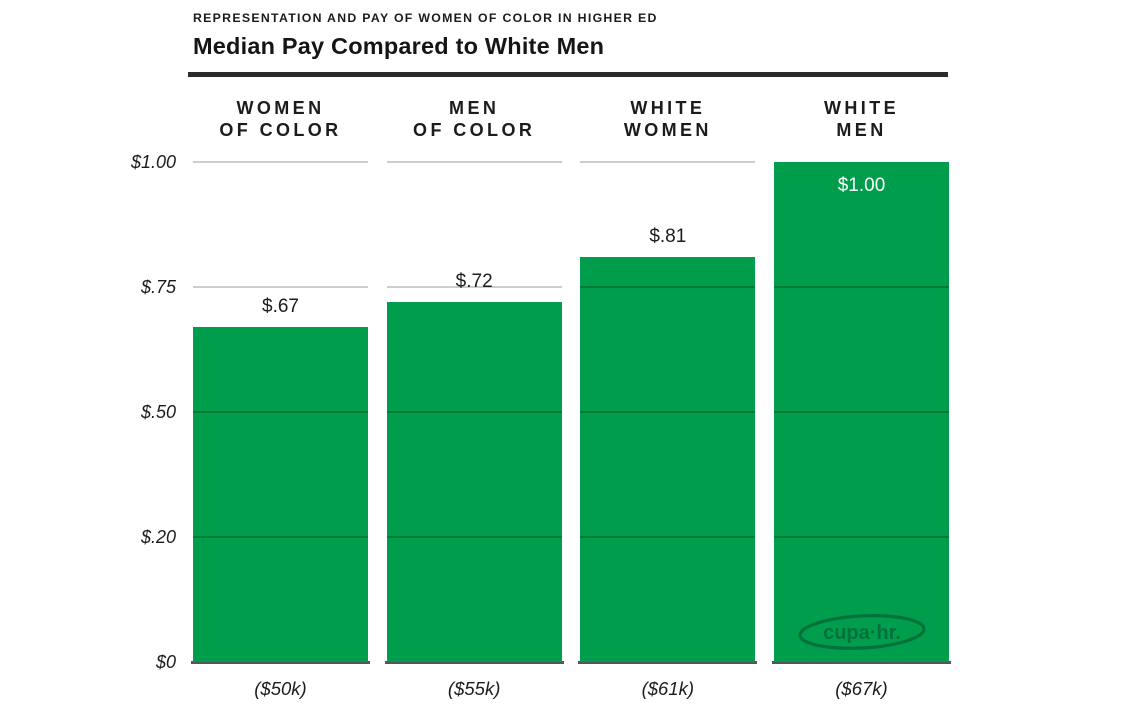  I want to click on bar-value-label: $.72, so click(474, 281).